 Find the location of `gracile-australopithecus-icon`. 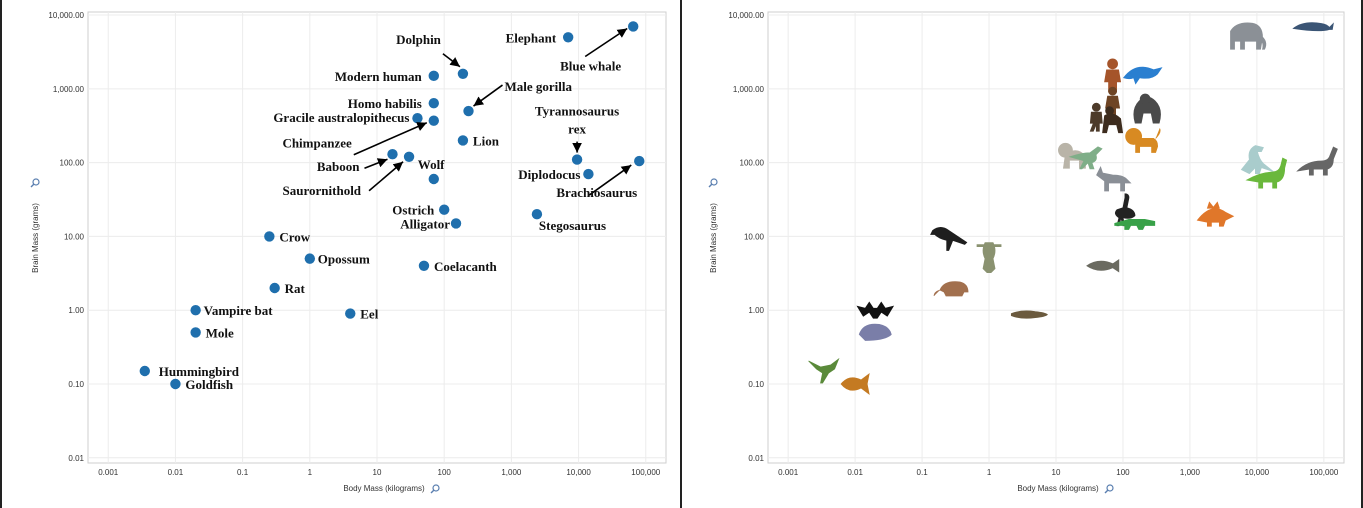

gracile-australopithecus-icon is located at coordinates (1096, 117).